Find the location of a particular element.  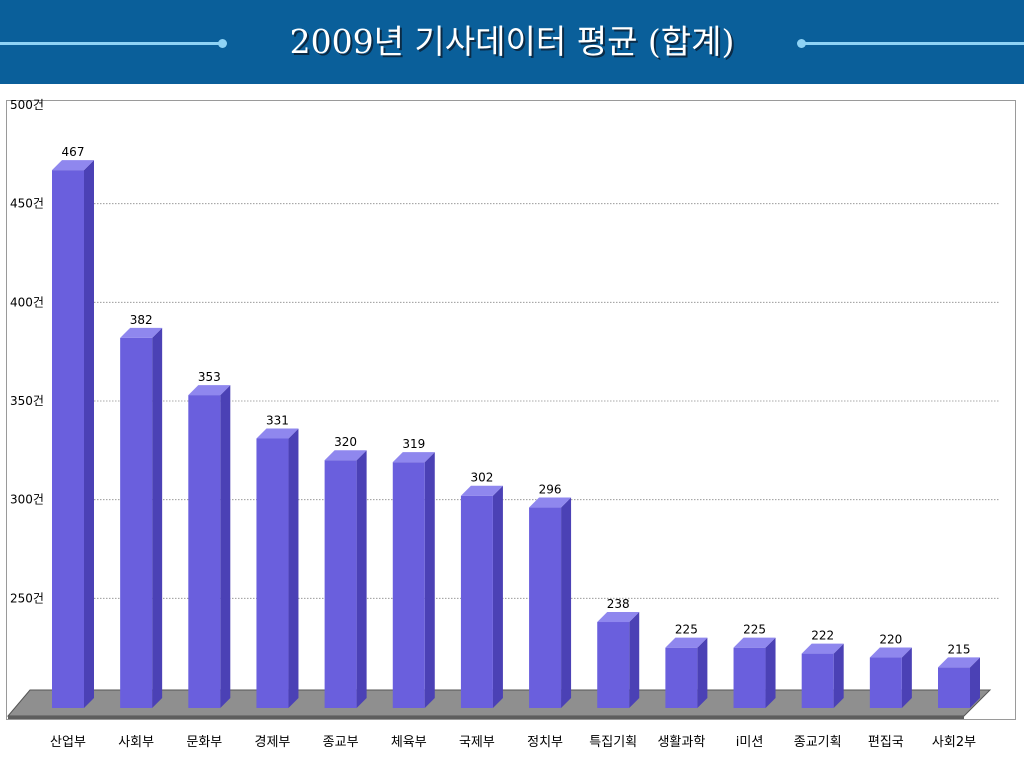

x-tick-label: 국제부 is located at coordinates (477, 742).